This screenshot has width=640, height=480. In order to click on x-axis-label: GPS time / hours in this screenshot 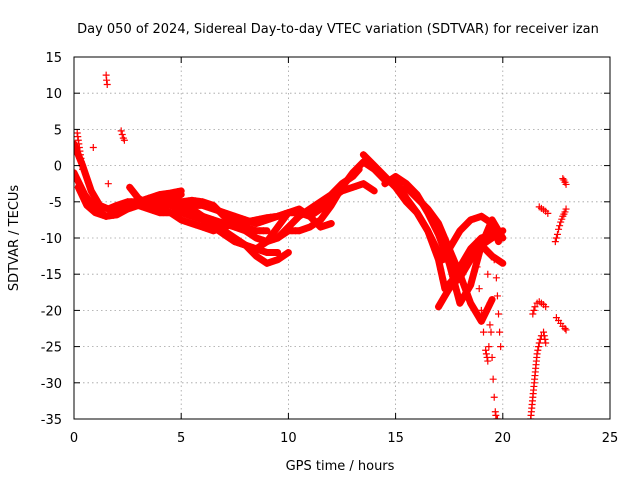, I will do `click(340, 466)`.